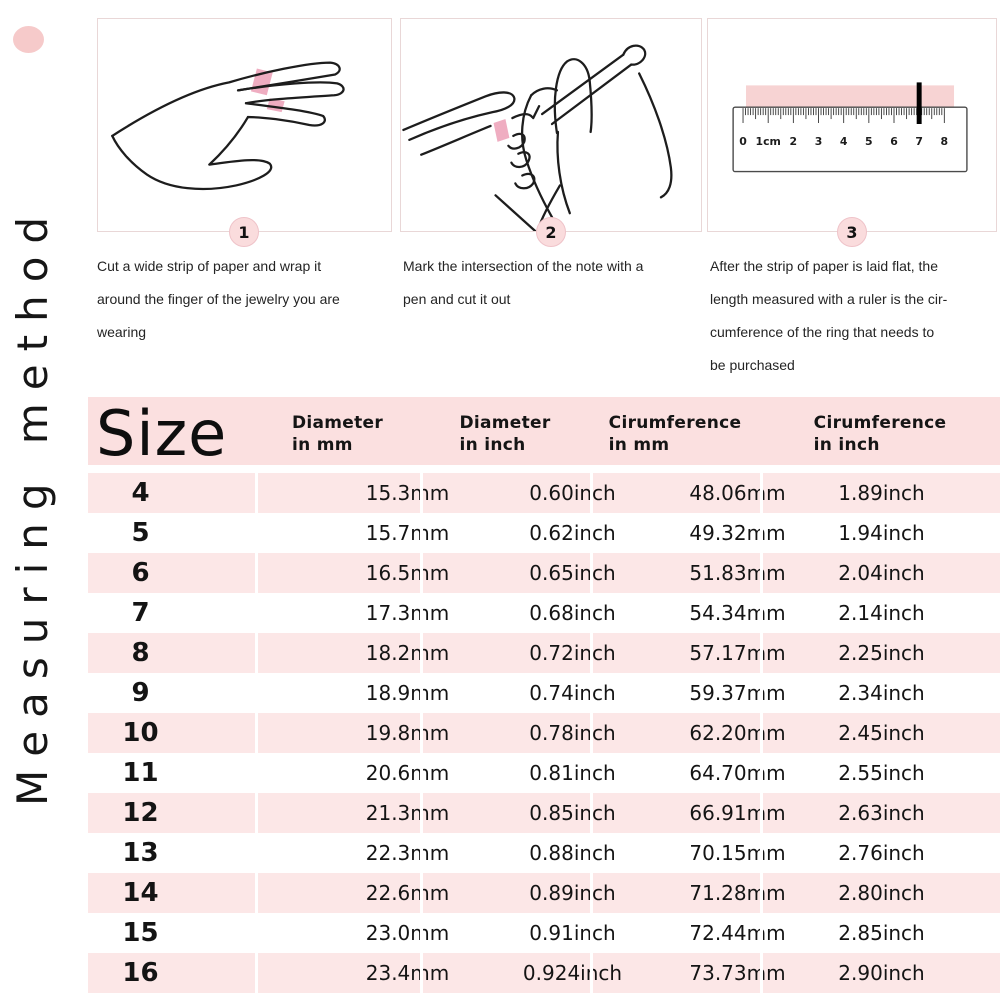 The width and height of the screenshot is (1000, 1000). Describe the element at coordinates (843, 116) in the screenshot. I see `ruler-ticks` at that location.